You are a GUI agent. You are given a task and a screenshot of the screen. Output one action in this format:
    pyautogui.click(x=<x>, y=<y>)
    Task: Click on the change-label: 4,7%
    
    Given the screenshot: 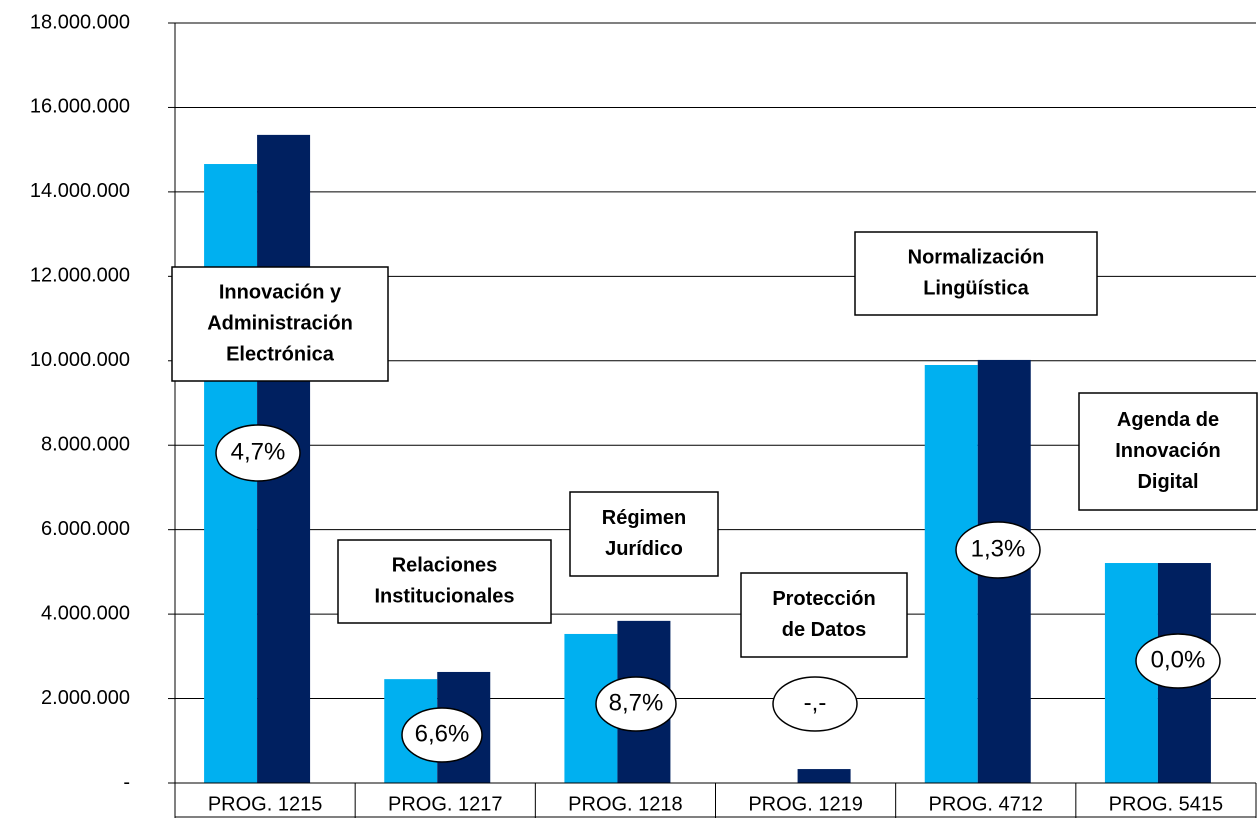 What is the action you would take?
    pyautogui.click(x=258, y=451)
    